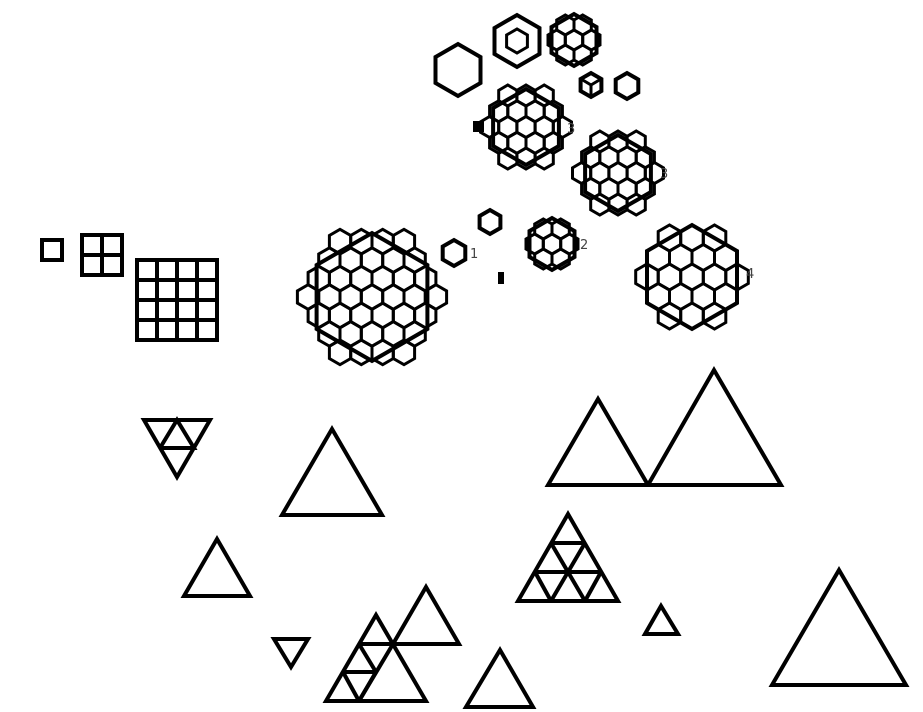  What do you see at coordinates (52, 250) in the screenshot?
I see `square-1x1` at bounding box center [52, 250].